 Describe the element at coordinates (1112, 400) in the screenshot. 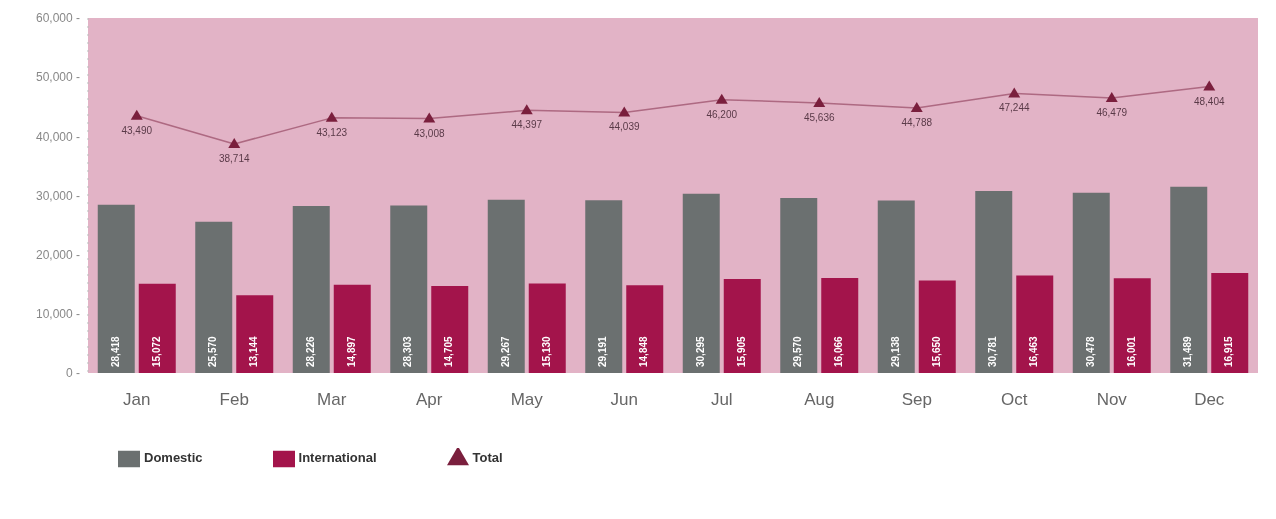

I see `x-tick-label: Nov` at that location.